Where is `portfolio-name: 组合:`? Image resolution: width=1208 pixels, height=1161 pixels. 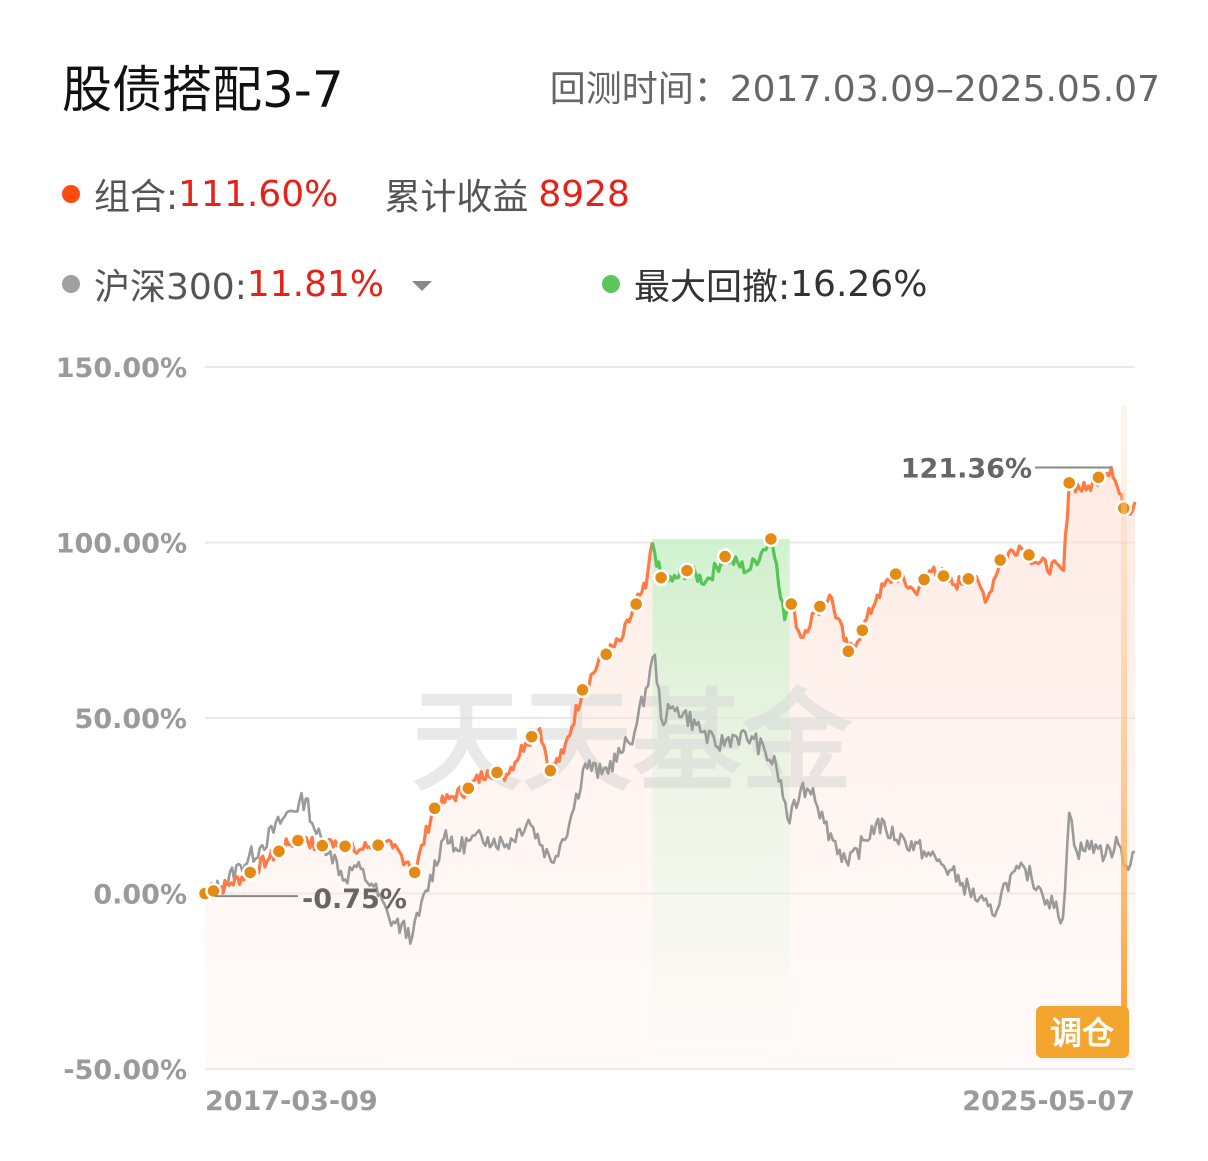 portfolio-name: 组合: is located at coordinates (136, 197).